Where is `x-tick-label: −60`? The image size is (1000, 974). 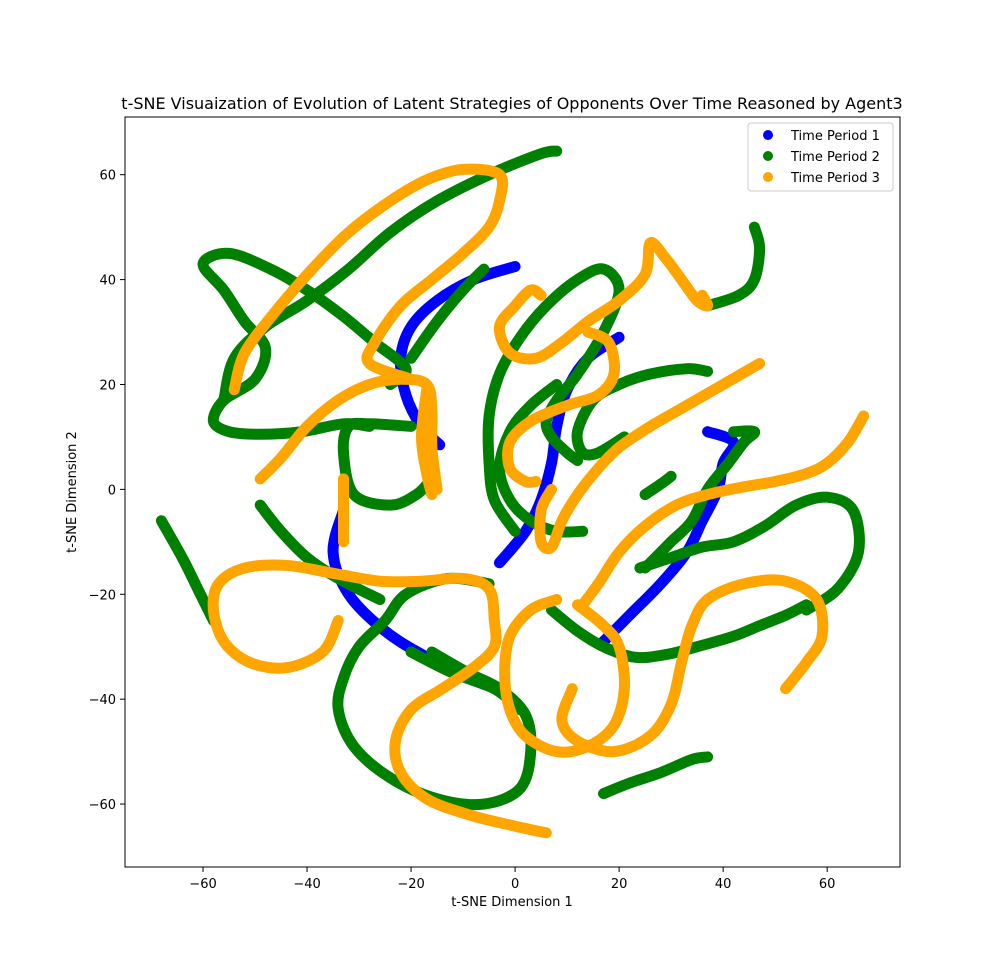
x-tick-label: −60 is located at coordinates (202, 884).